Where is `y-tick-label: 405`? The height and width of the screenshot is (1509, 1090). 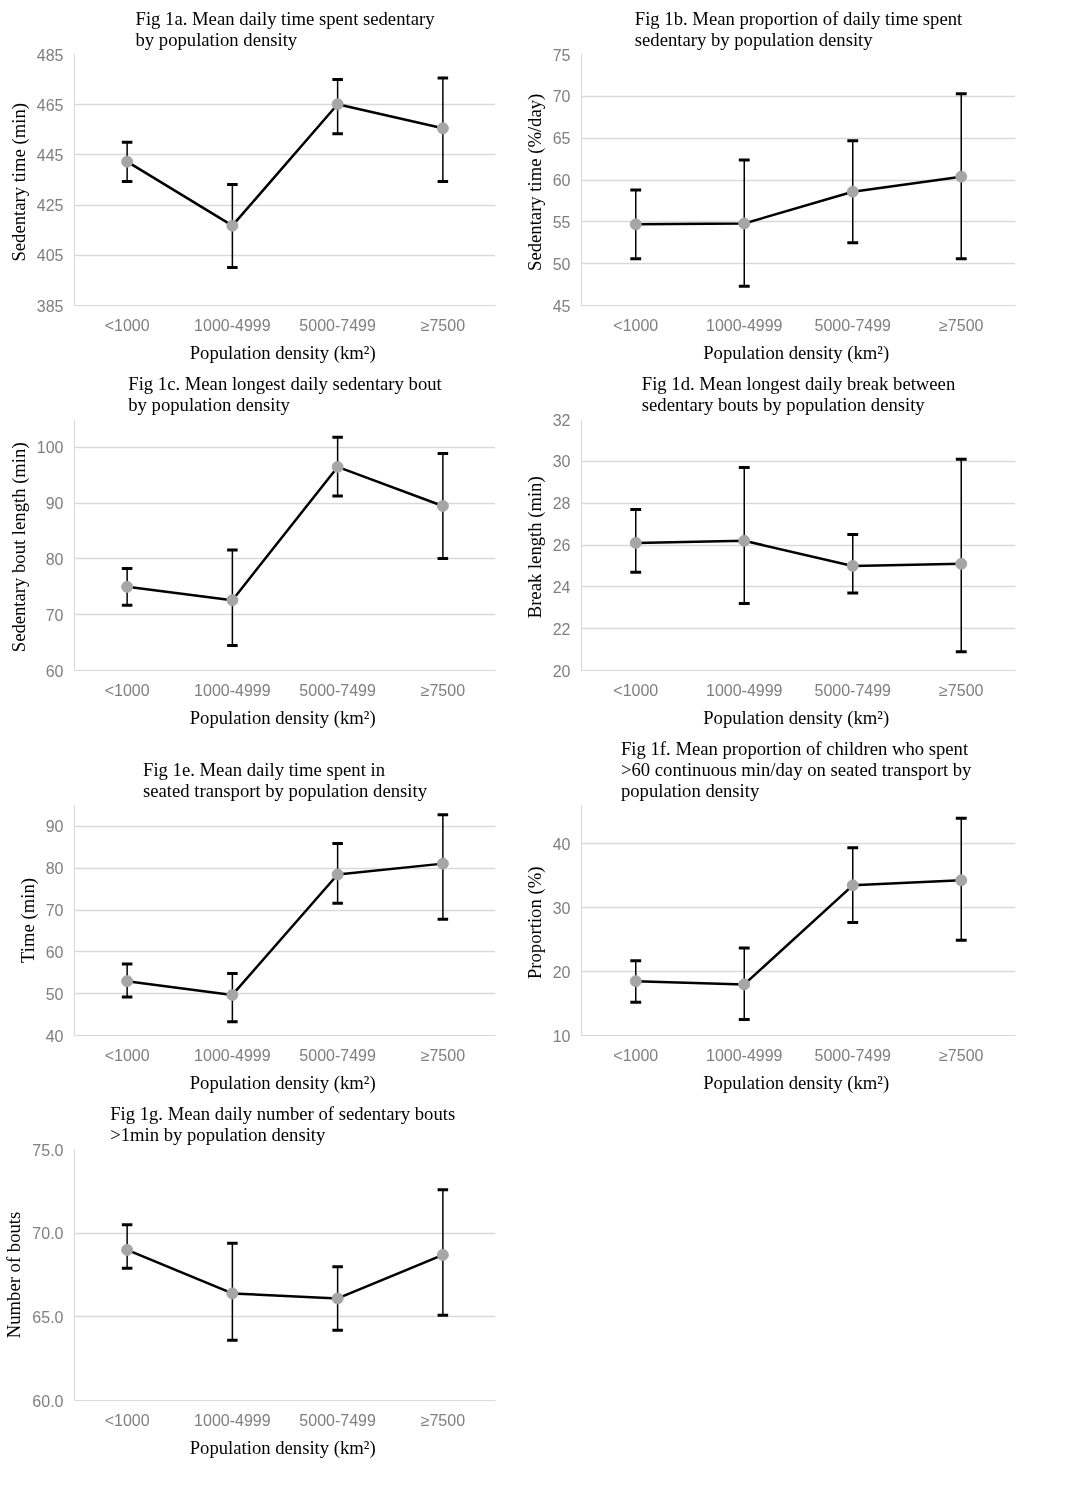 y-tick-label: 405 is located at coordinates (50, 256).